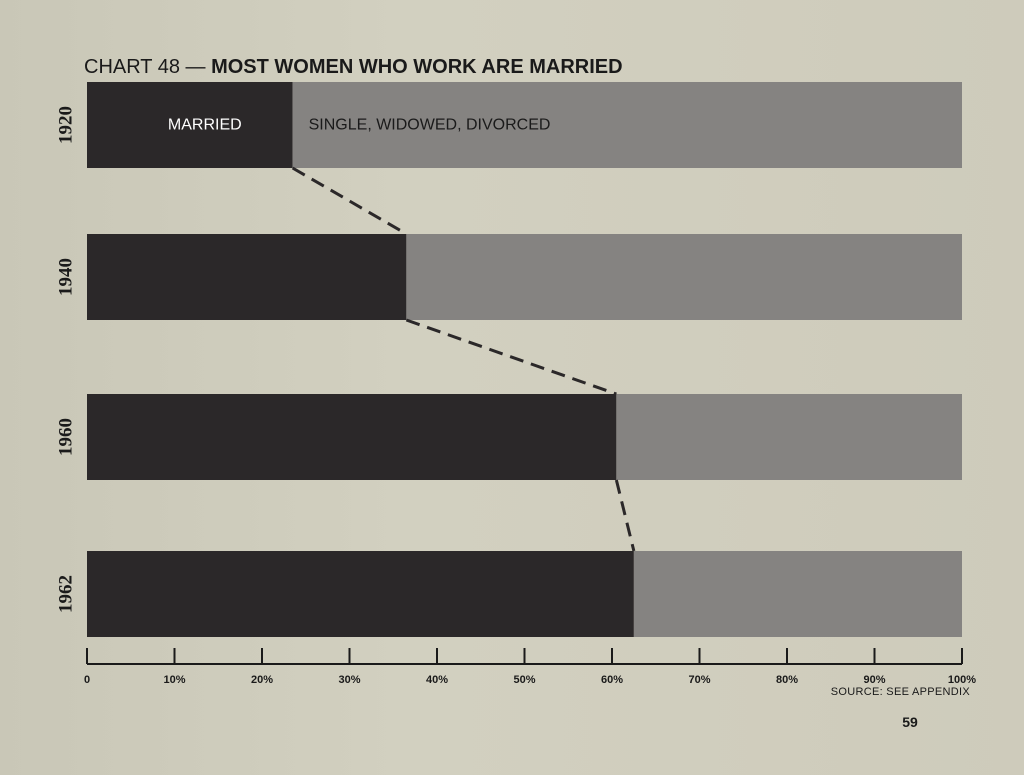 This screenshot has height=775, width=1024. Describe the element at coordinates (87, 680) in the screenshot. I see `x-tick-label-0: 0` at that location.